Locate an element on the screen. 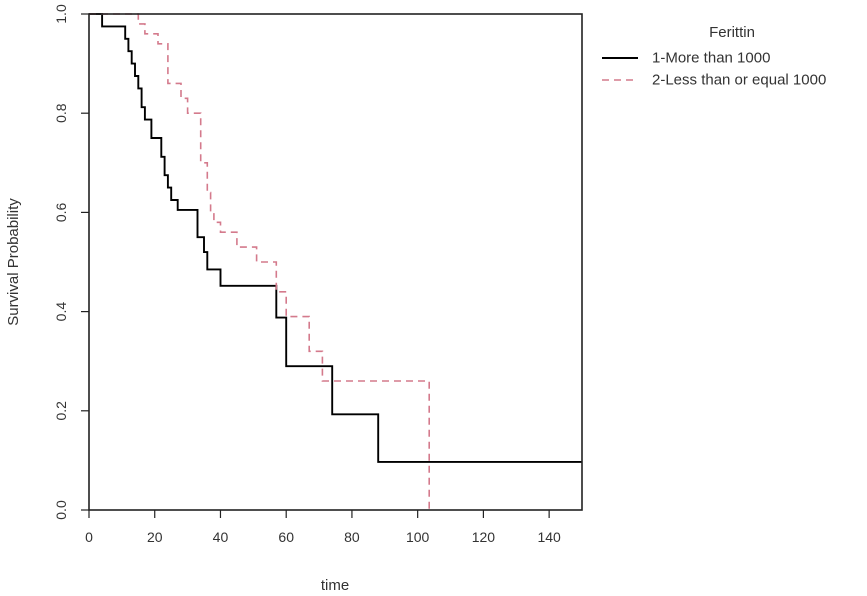  y-tick-label: 1.0 is located at coordinates (61, 14).